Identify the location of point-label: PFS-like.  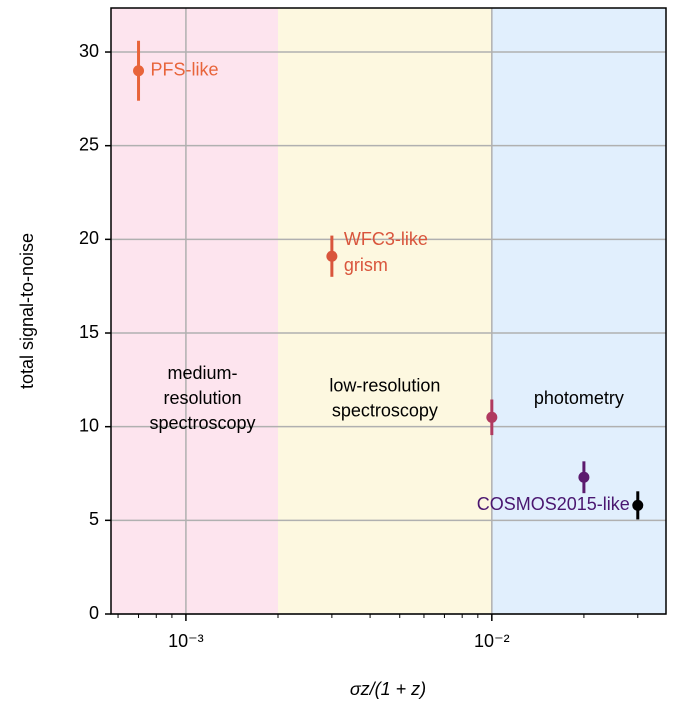
(185, 70).